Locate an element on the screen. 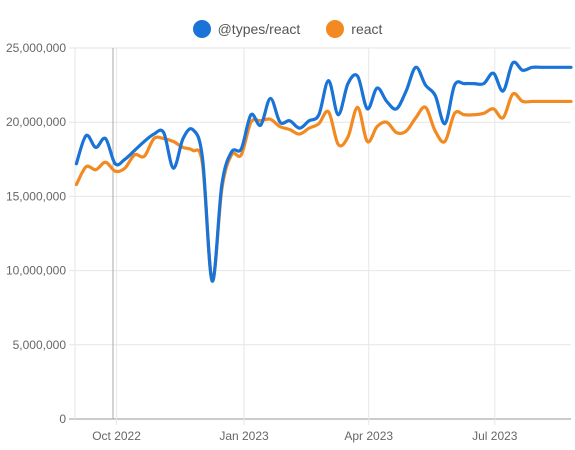 Image resolution: width=575 pixels, height=450 pixels. x-tick-label: Oct 2022 is located at coordinates (116, 436).